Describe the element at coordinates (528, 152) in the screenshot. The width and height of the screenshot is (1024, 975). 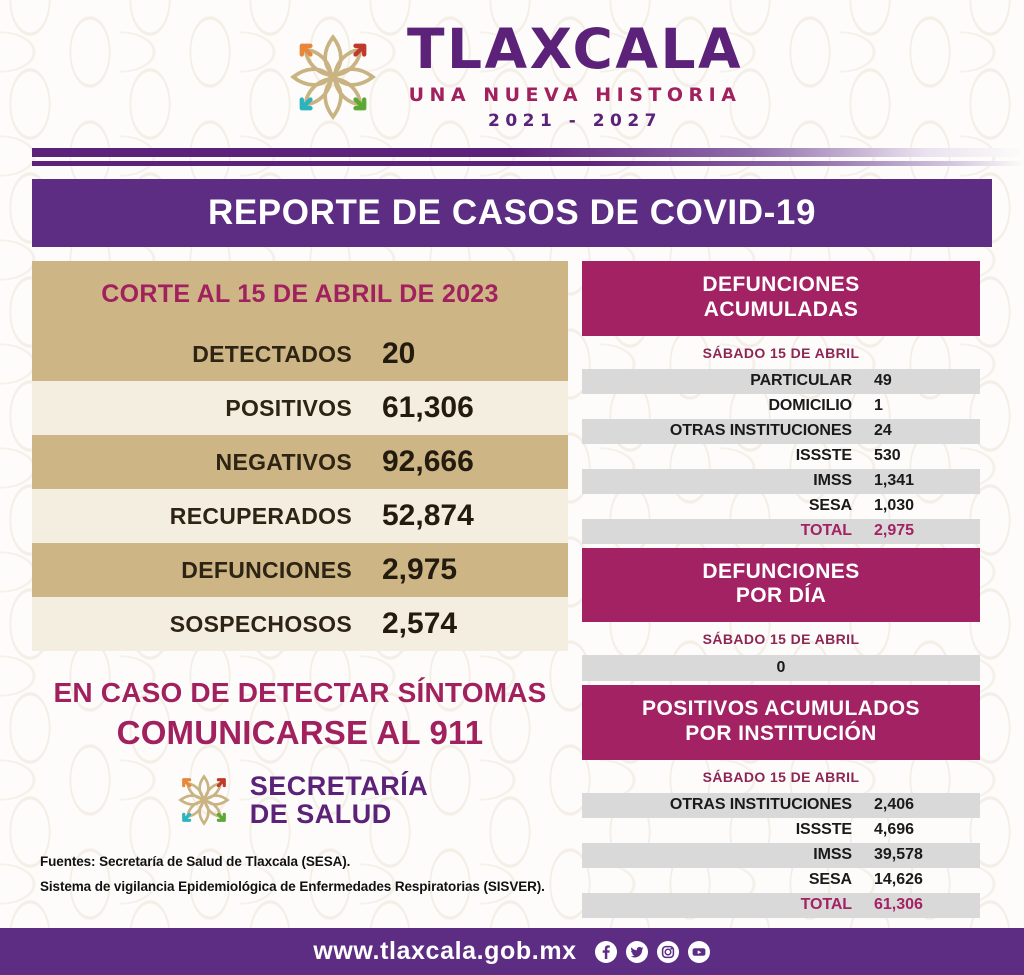
I see `divider-thick-bar` at that location.